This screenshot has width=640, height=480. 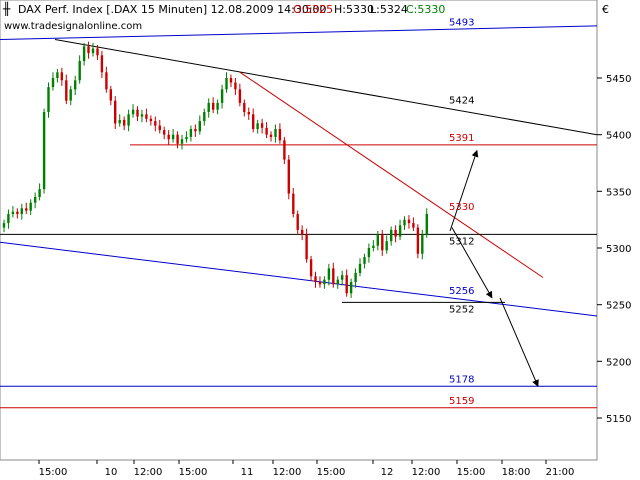 I want to click on y-tick-label: 5350, so click(x=618, y=192).